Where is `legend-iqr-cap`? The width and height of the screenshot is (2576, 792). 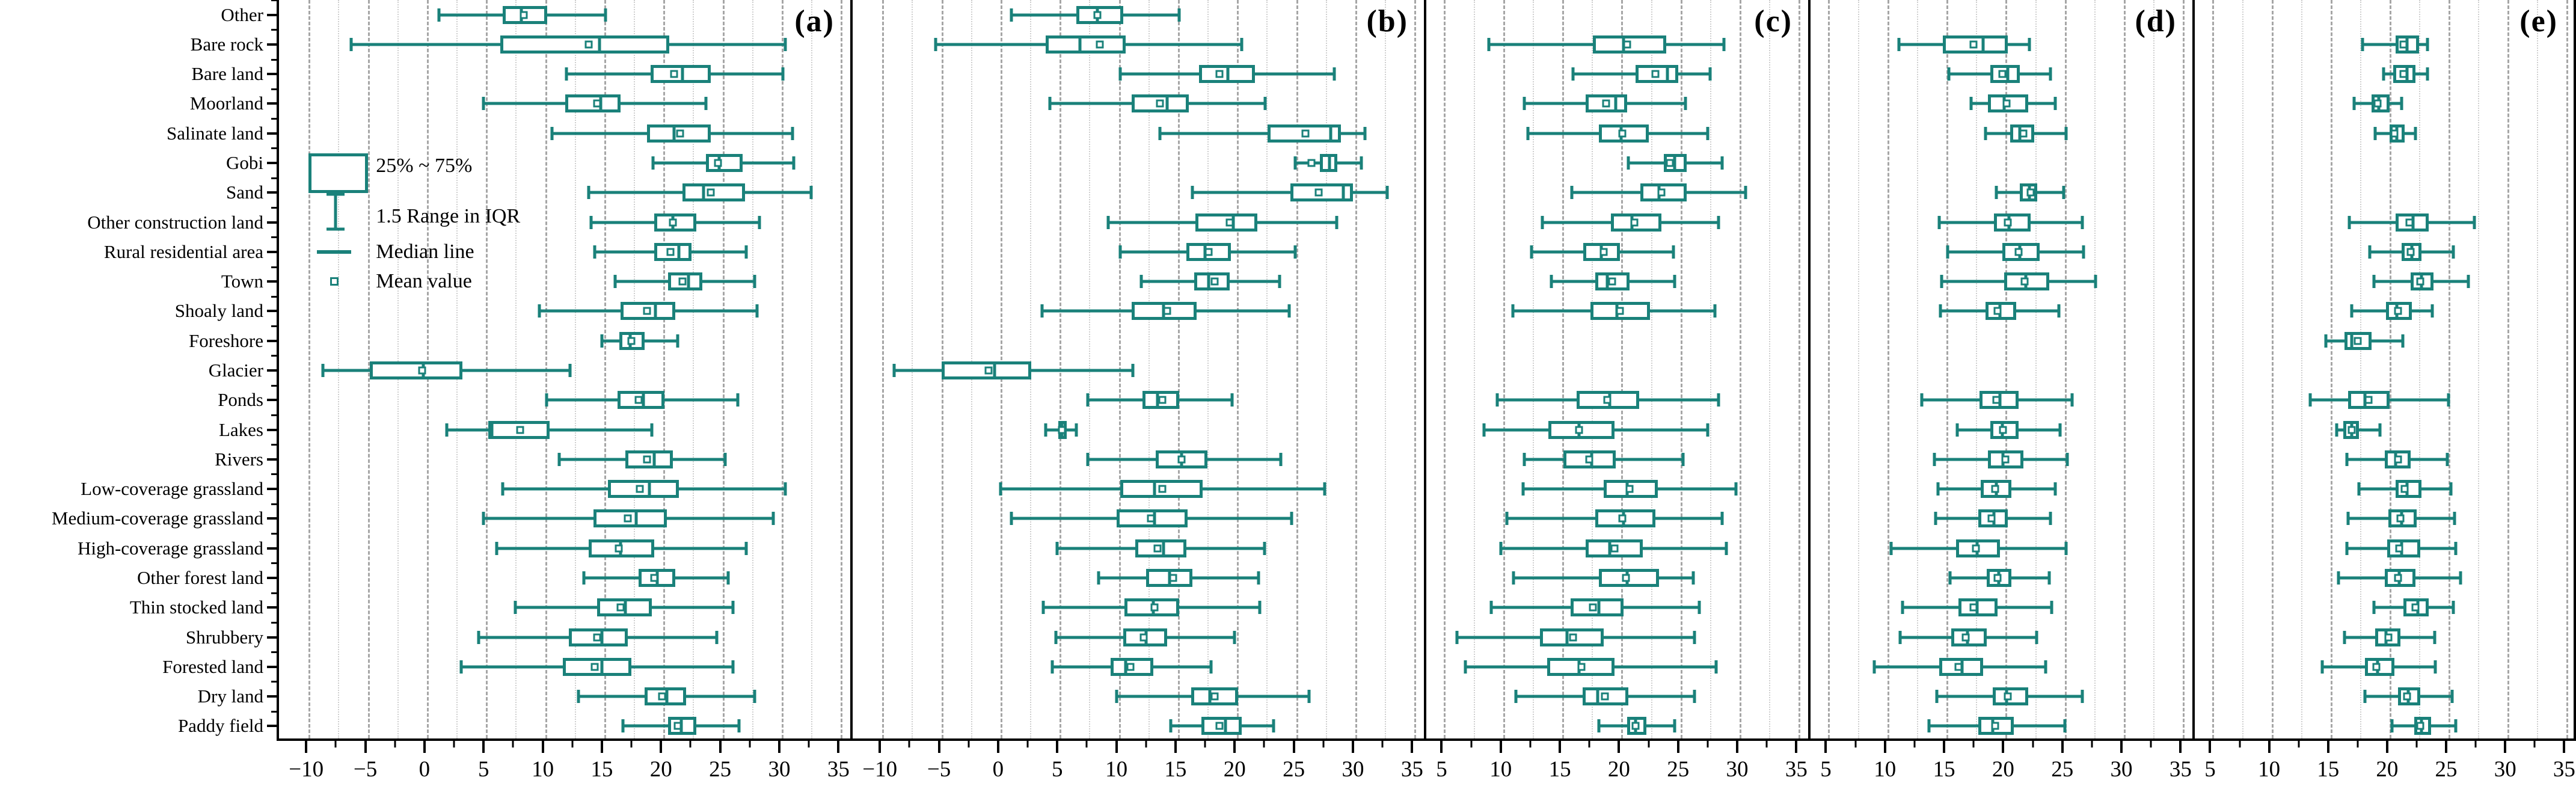 legend-iqr-cap is located at coordinates (336, 229).